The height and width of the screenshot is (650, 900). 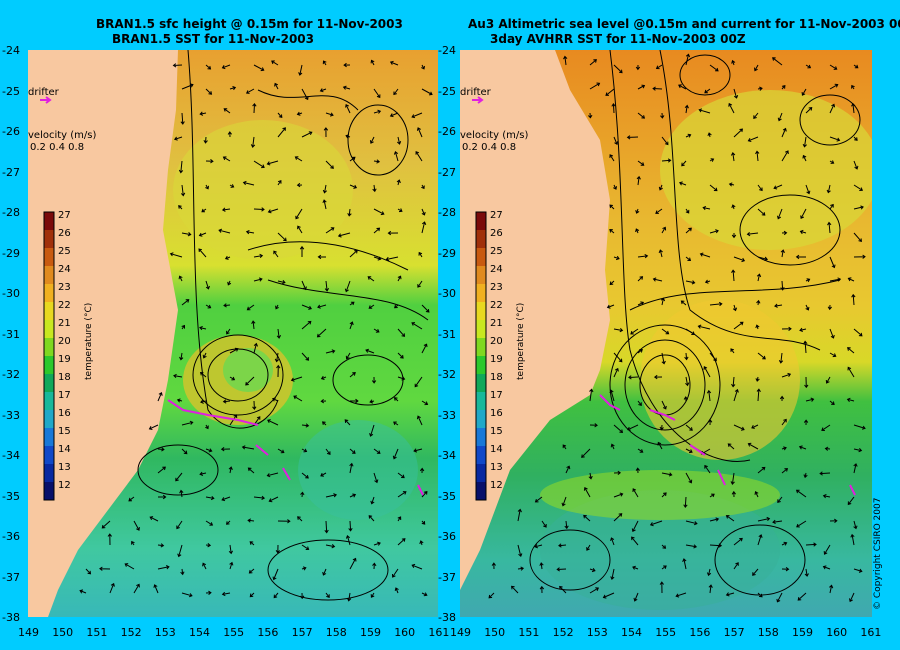 What do you see at coordinates (878, 553) in the screenshot?
I see `copyright-notice: © Copyright CSIRO 2007` at bounding box center [878, 553].